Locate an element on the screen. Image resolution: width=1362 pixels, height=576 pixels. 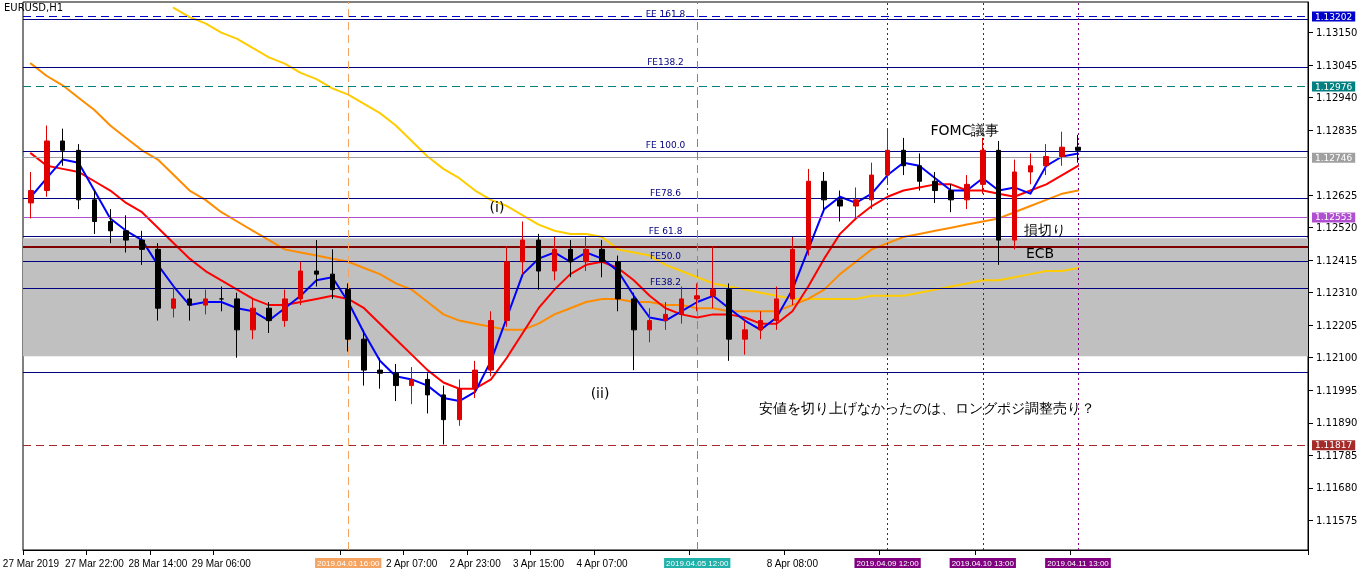
y-tick-label: 1.13045 is located at coordinates (1337, 65).